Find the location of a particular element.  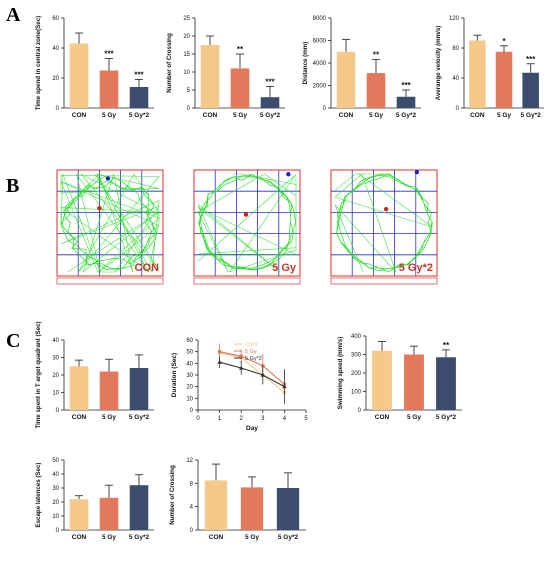

y-tick-label: 15 is located at coordinates (186, 55).